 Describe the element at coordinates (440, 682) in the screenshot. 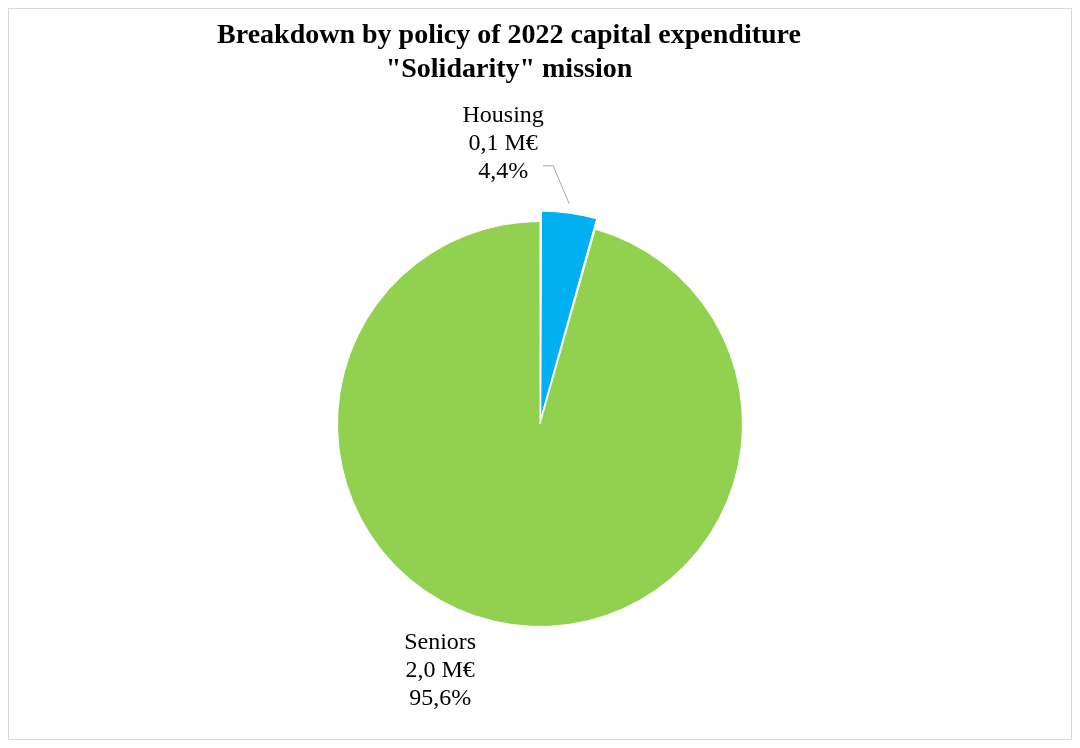

I see `data-label: 2,0 M€ 95,6%` at that location.